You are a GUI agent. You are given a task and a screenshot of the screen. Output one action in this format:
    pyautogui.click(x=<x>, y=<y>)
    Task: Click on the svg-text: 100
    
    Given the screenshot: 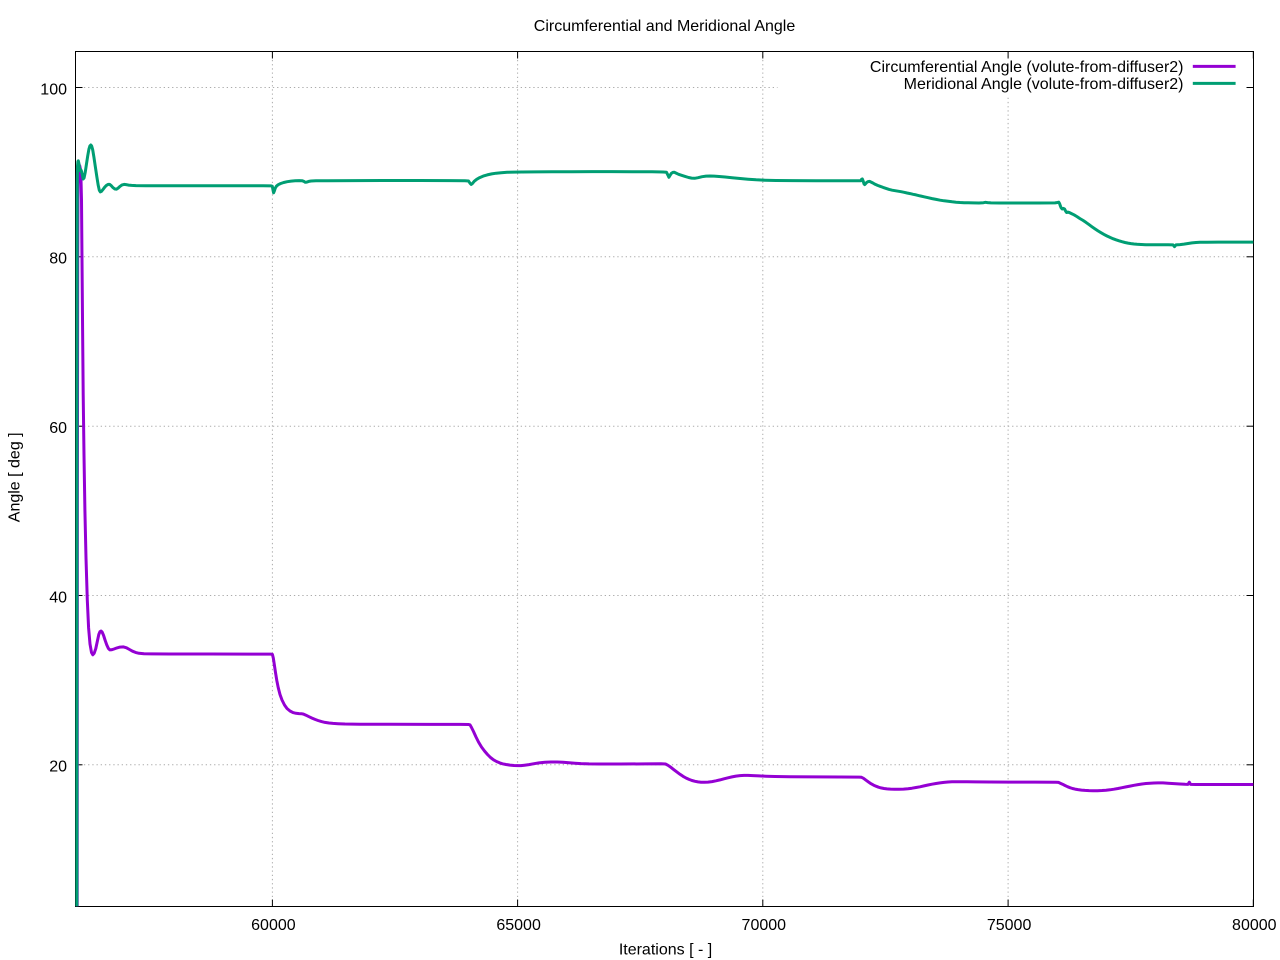 What is the action you would take?
    pyautogui.click(x=53, y=89)
    